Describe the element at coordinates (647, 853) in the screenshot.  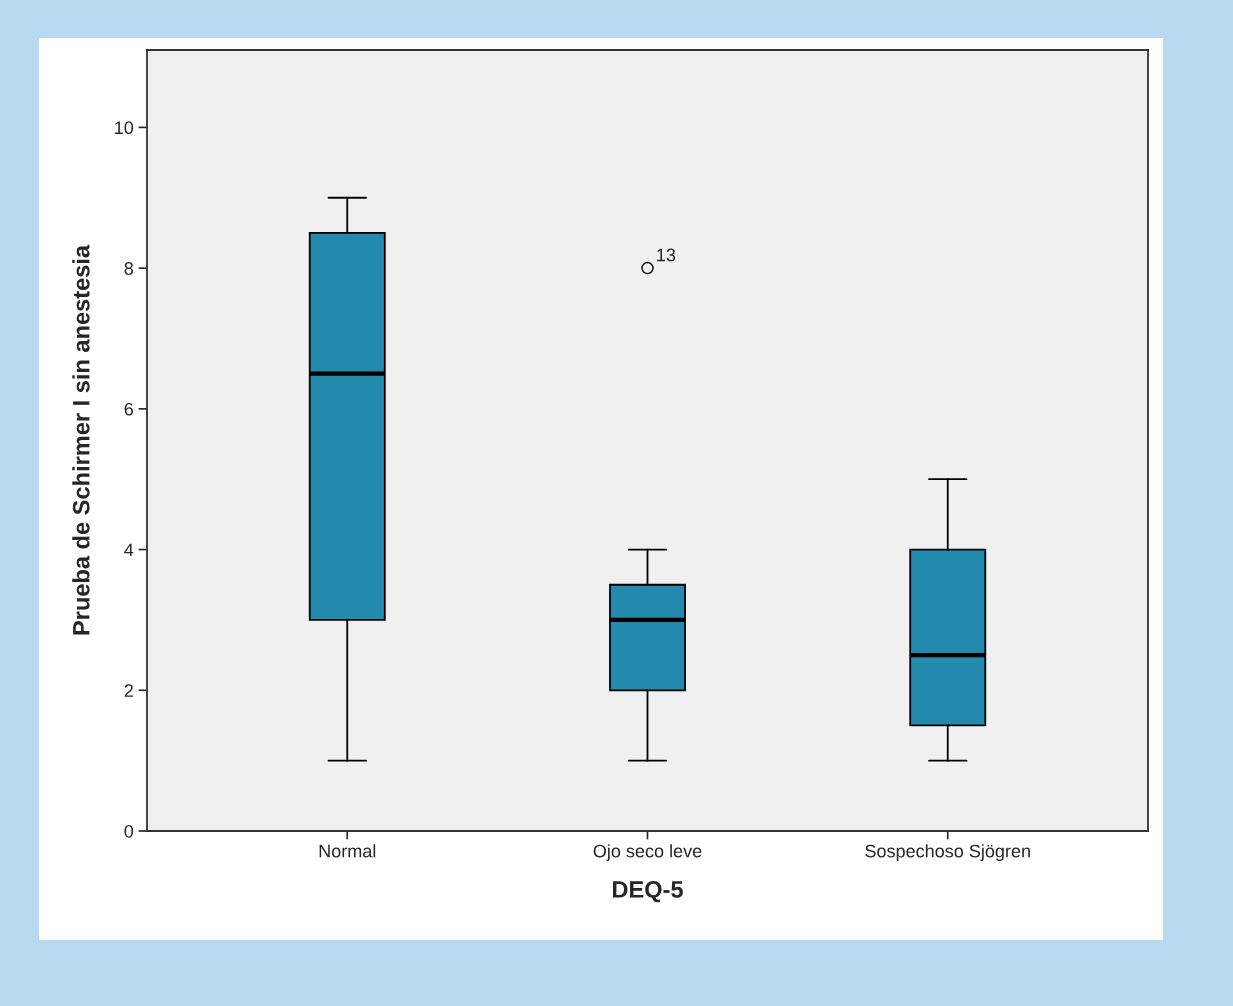
I see `x-tick-label: Ojo seco leve` at that location.